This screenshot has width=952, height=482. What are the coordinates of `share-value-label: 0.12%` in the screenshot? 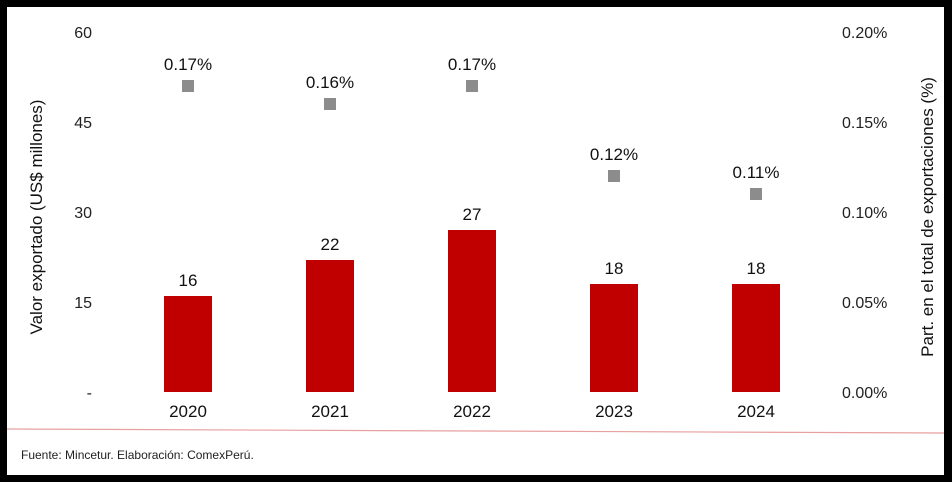 It's located at (614, 154).